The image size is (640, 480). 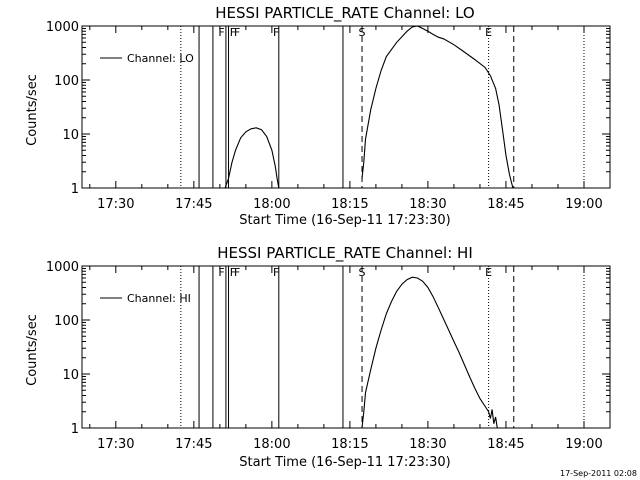 I want to click on chart-title: HESSI PARTICLE_RATE Channel: LO, so click(x=344, y=13).